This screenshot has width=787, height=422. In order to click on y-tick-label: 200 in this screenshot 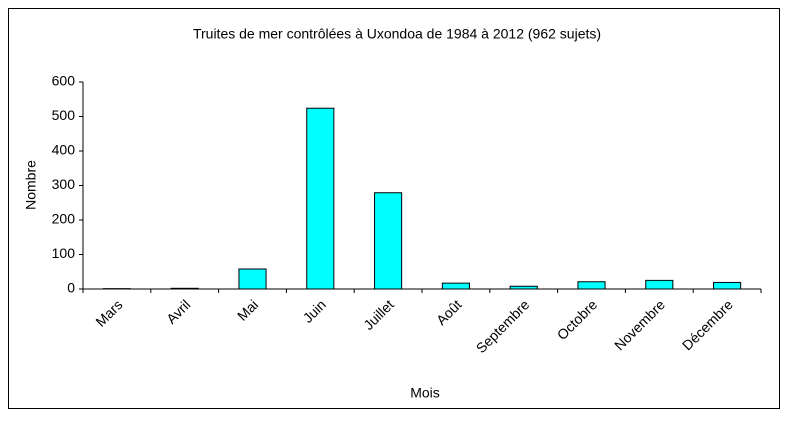, I will do `click(64, 219)`.